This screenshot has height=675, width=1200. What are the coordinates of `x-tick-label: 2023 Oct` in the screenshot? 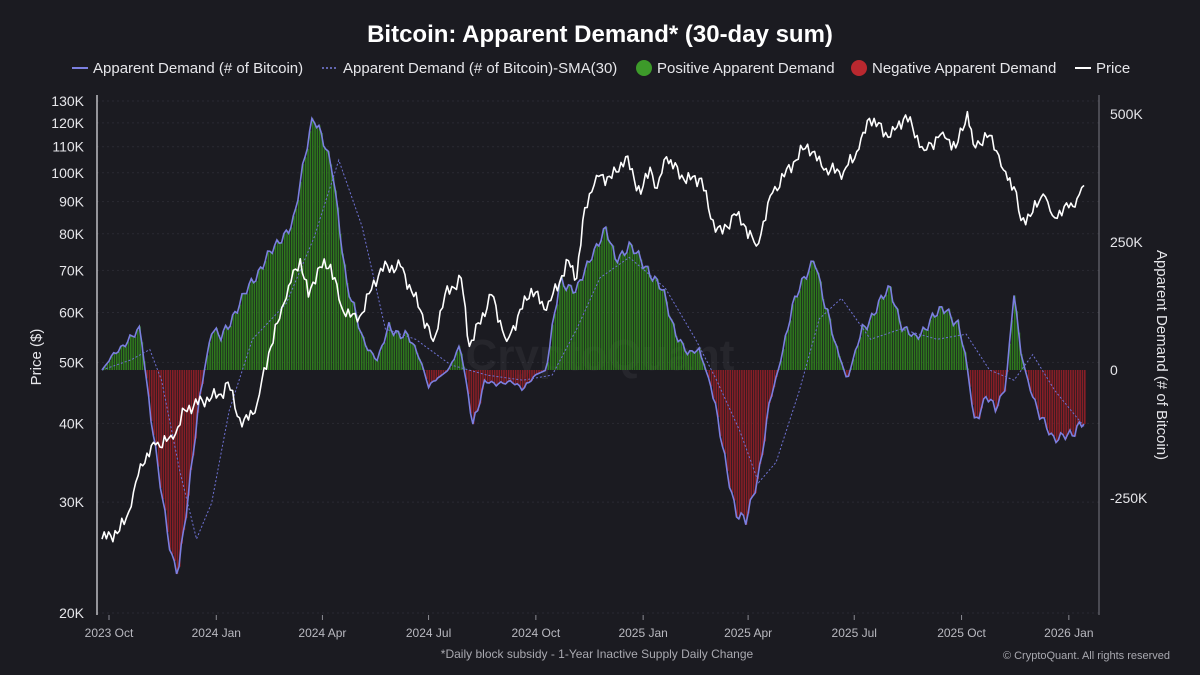 It's located at (109, 633).